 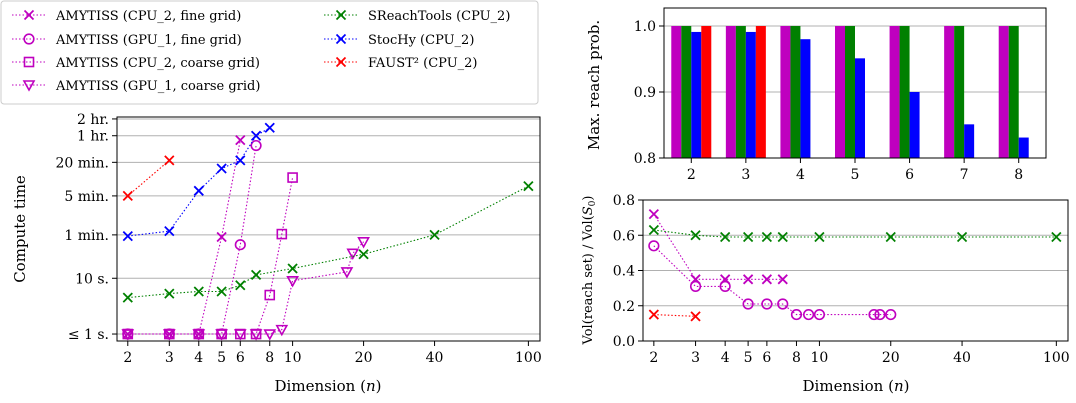 I want to click on compute-time-x-axis-label: Dimension (n), so click(x=328, y=386).